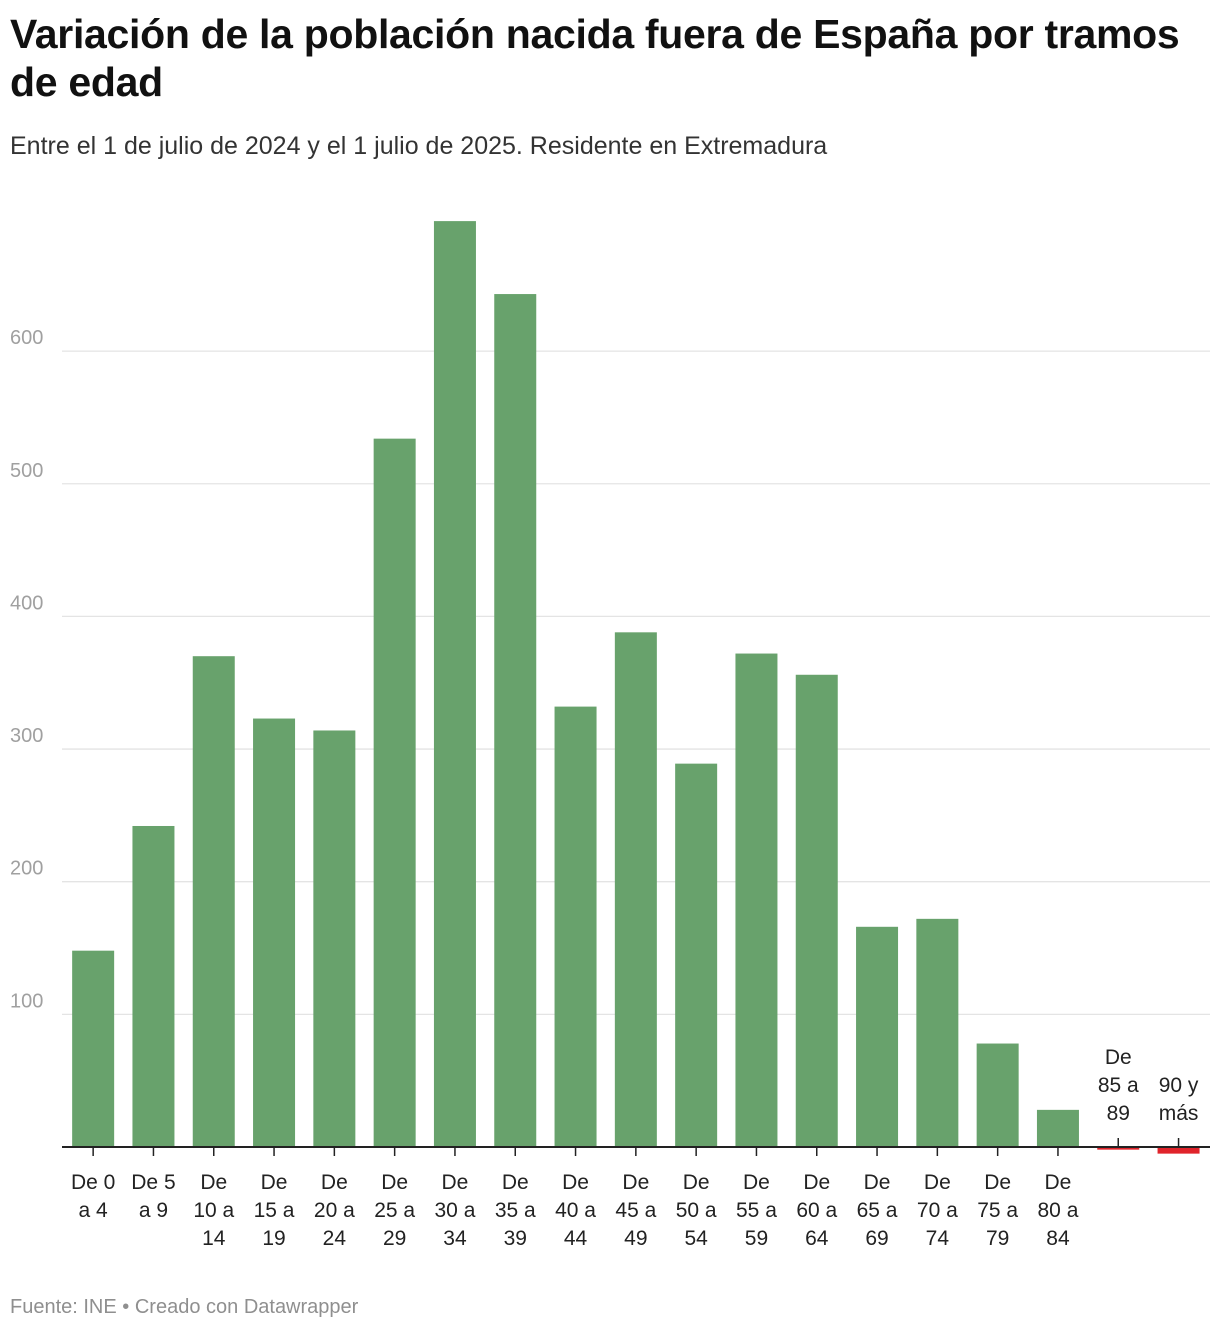  What do you see at coordinates (26, 603) in the screenshot?
I see `y-tick-label: 400` at bounding box center [26, 603].